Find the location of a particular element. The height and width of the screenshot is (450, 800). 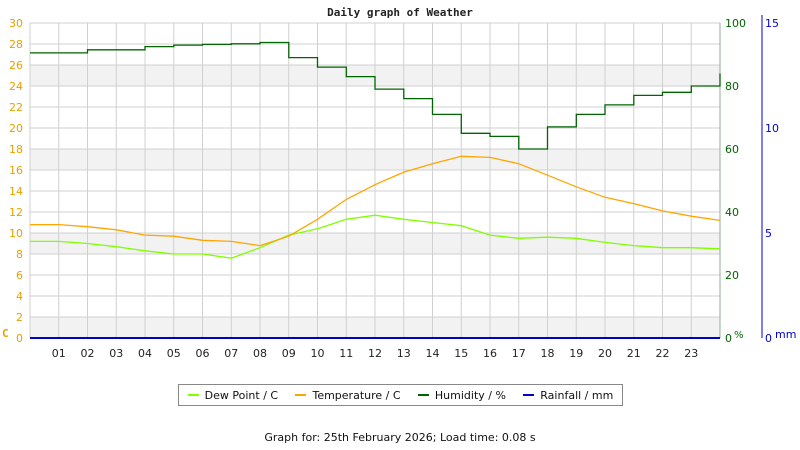

svg-text: 26 is located at coordinates (16, 65).